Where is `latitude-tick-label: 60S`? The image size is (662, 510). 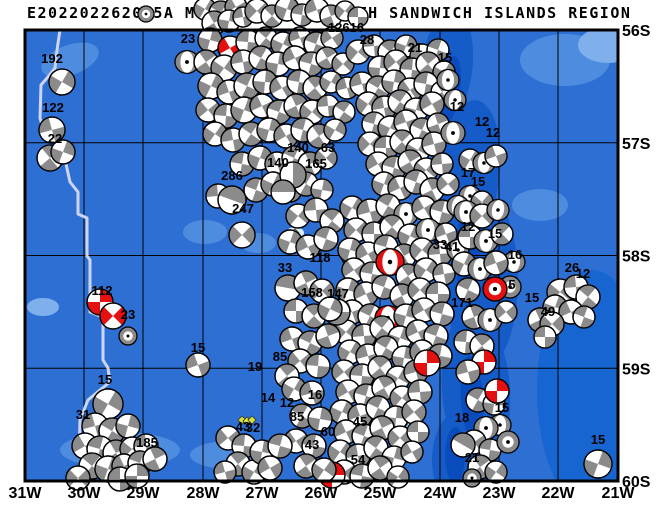 latitude-tick-label: 60S is located at coordinates (636, 482).